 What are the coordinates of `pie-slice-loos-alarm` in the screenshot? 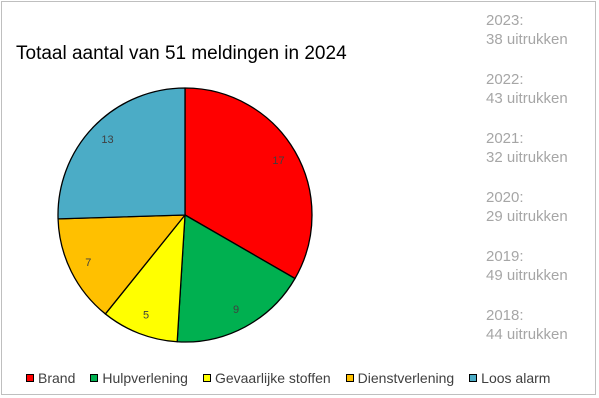 It's located at (121, 153).